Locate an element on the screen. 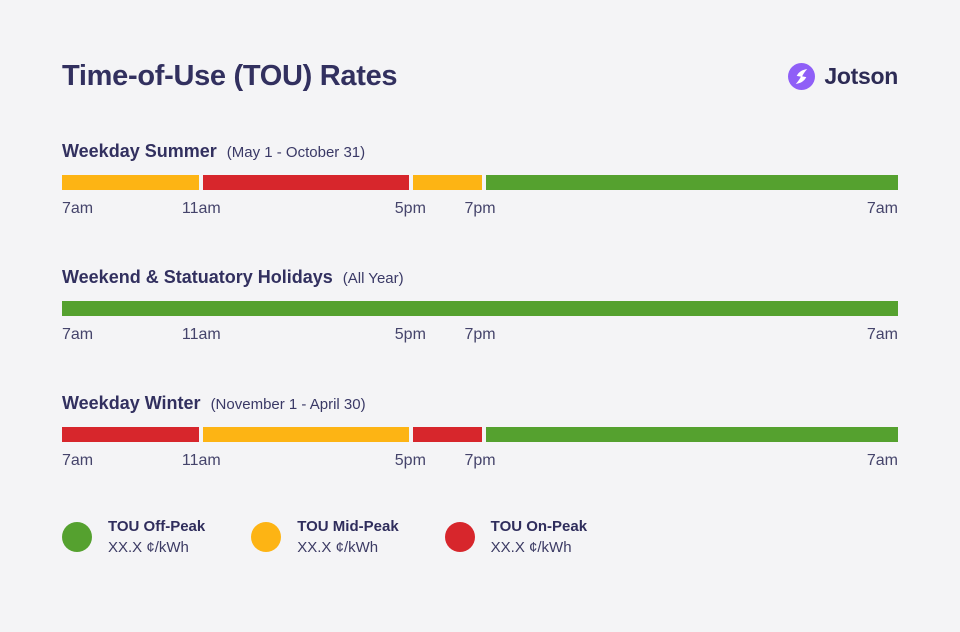 This screenshot has height=632, width=960. legend-text: TOU Mid-Peak XX.X ¢/kWh is located at coordinates (347, 537).